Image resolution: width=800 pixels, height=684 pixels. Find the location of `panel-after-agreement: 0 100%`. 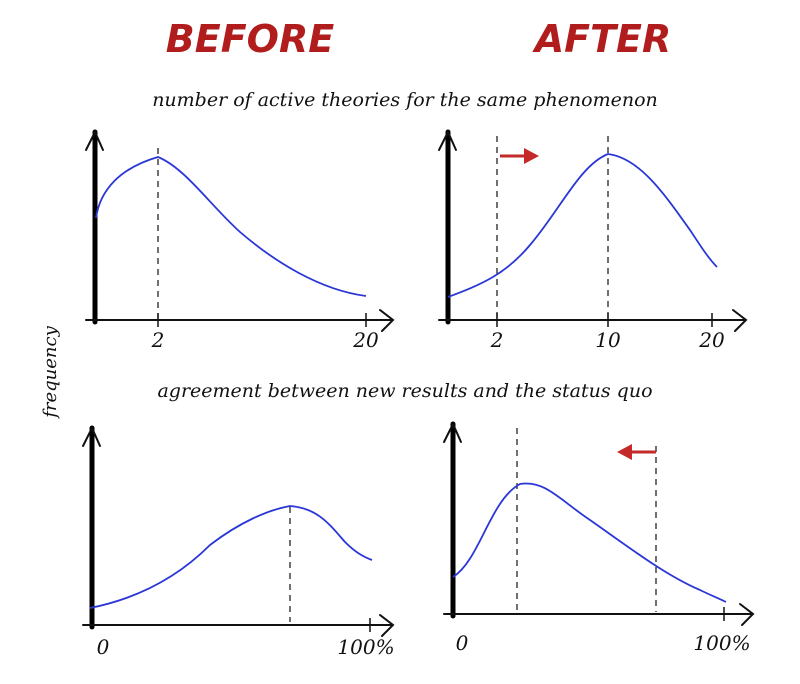

panel-after-agreement: 0 100% is located at coordinates (599, 538).